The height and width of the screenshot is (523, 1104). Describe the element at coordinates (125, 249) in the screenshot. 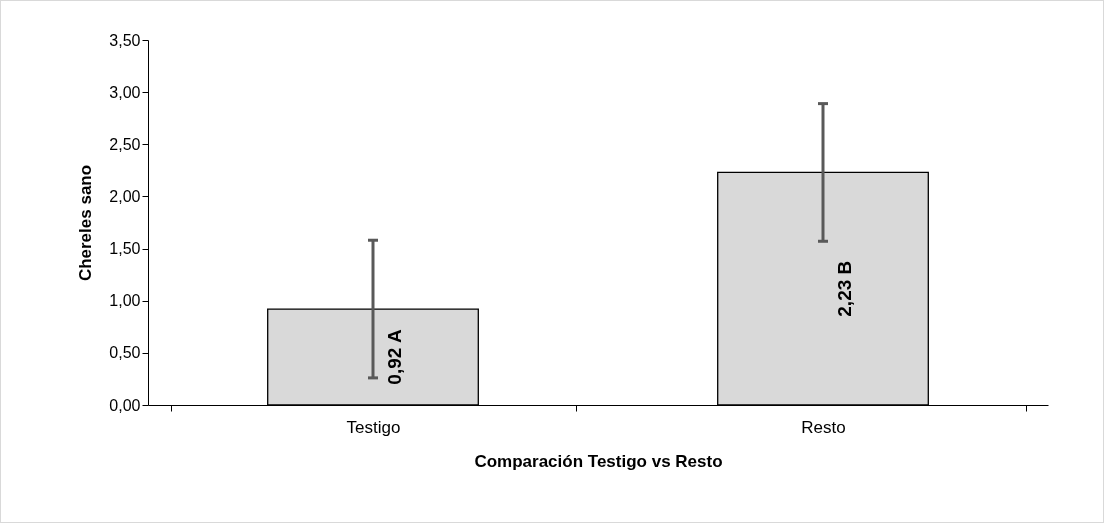

I see `y-tick-label: 1,50` at that location.